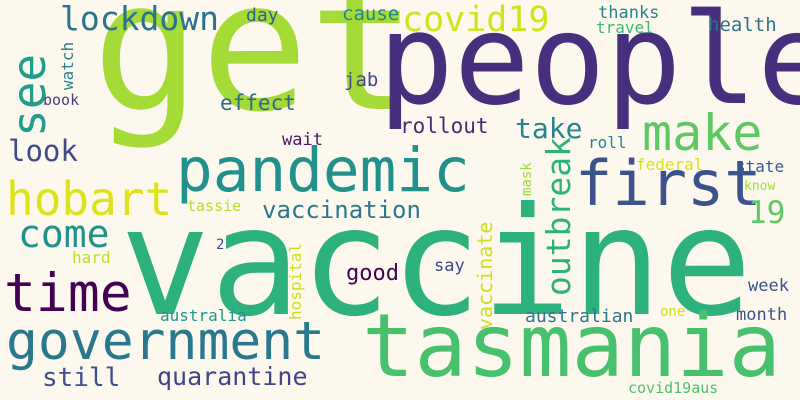 The width and height of the screenshot is (800, 400). Describe the element at coordinates (607, 142) in the screenshot. I see `word-roll: roll` at that location.